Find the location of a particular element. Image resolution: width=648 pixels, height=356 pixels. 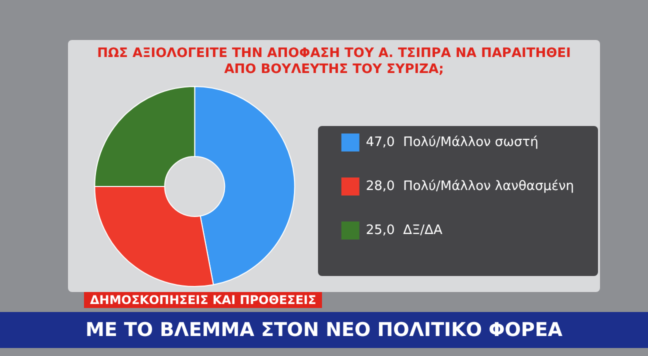

legend-label: 25,0 ΔΞ/ΔΑ is located at coordinates (404, 230).